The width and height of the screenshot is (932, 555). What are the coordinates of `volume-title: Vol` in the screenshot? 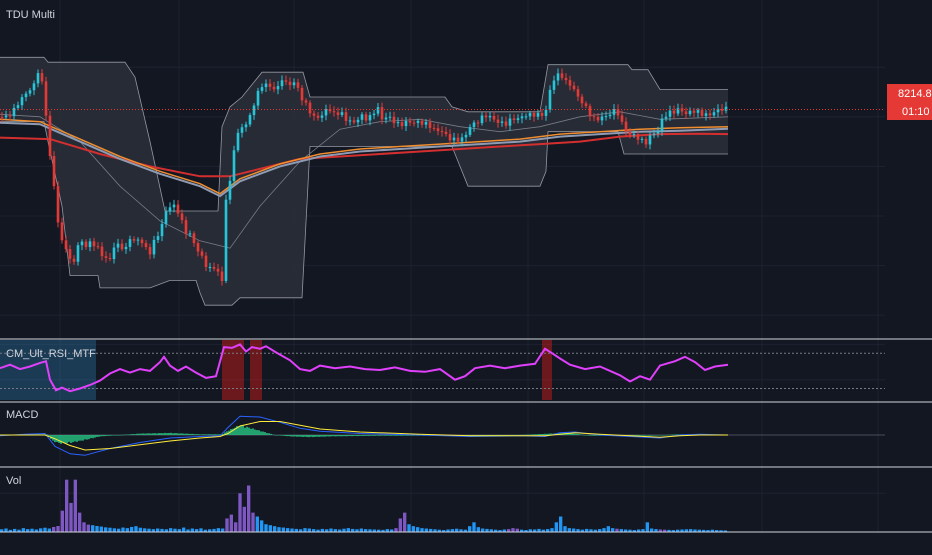 It's located at (13, 481).